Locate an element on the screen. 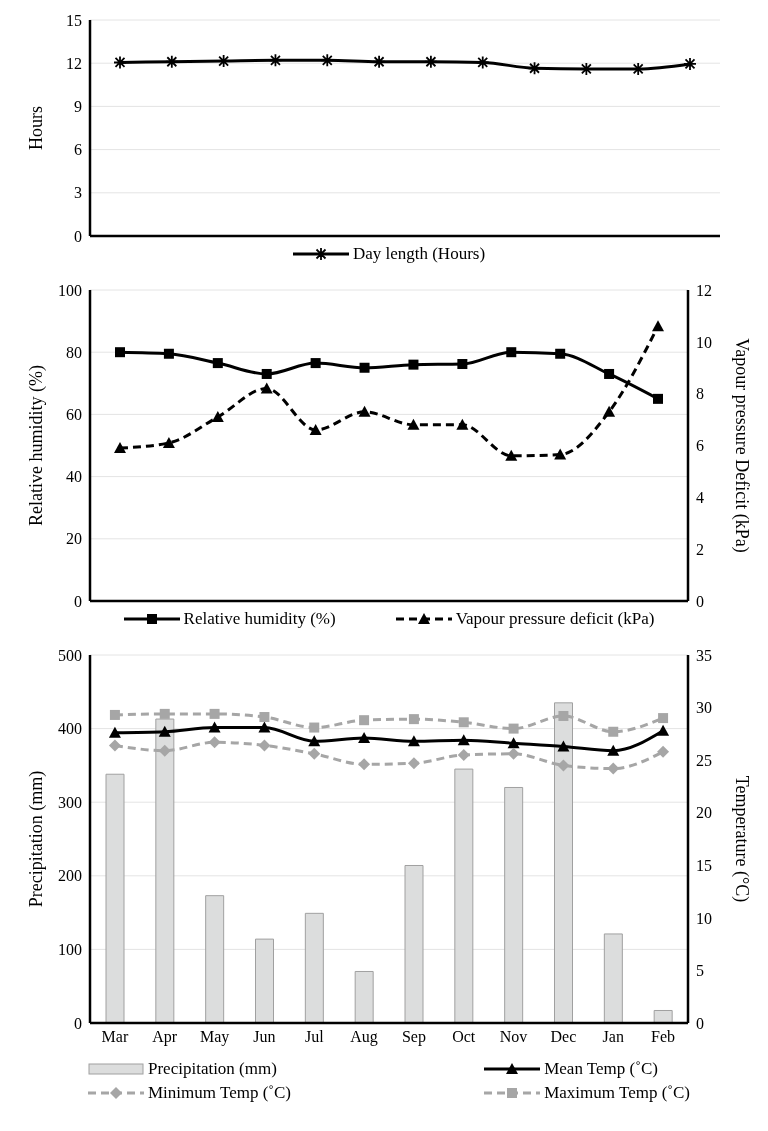 The height and width of the screenshot is (1131, 768). y2-tick-label: 6 is located at coordinates (700, 446).